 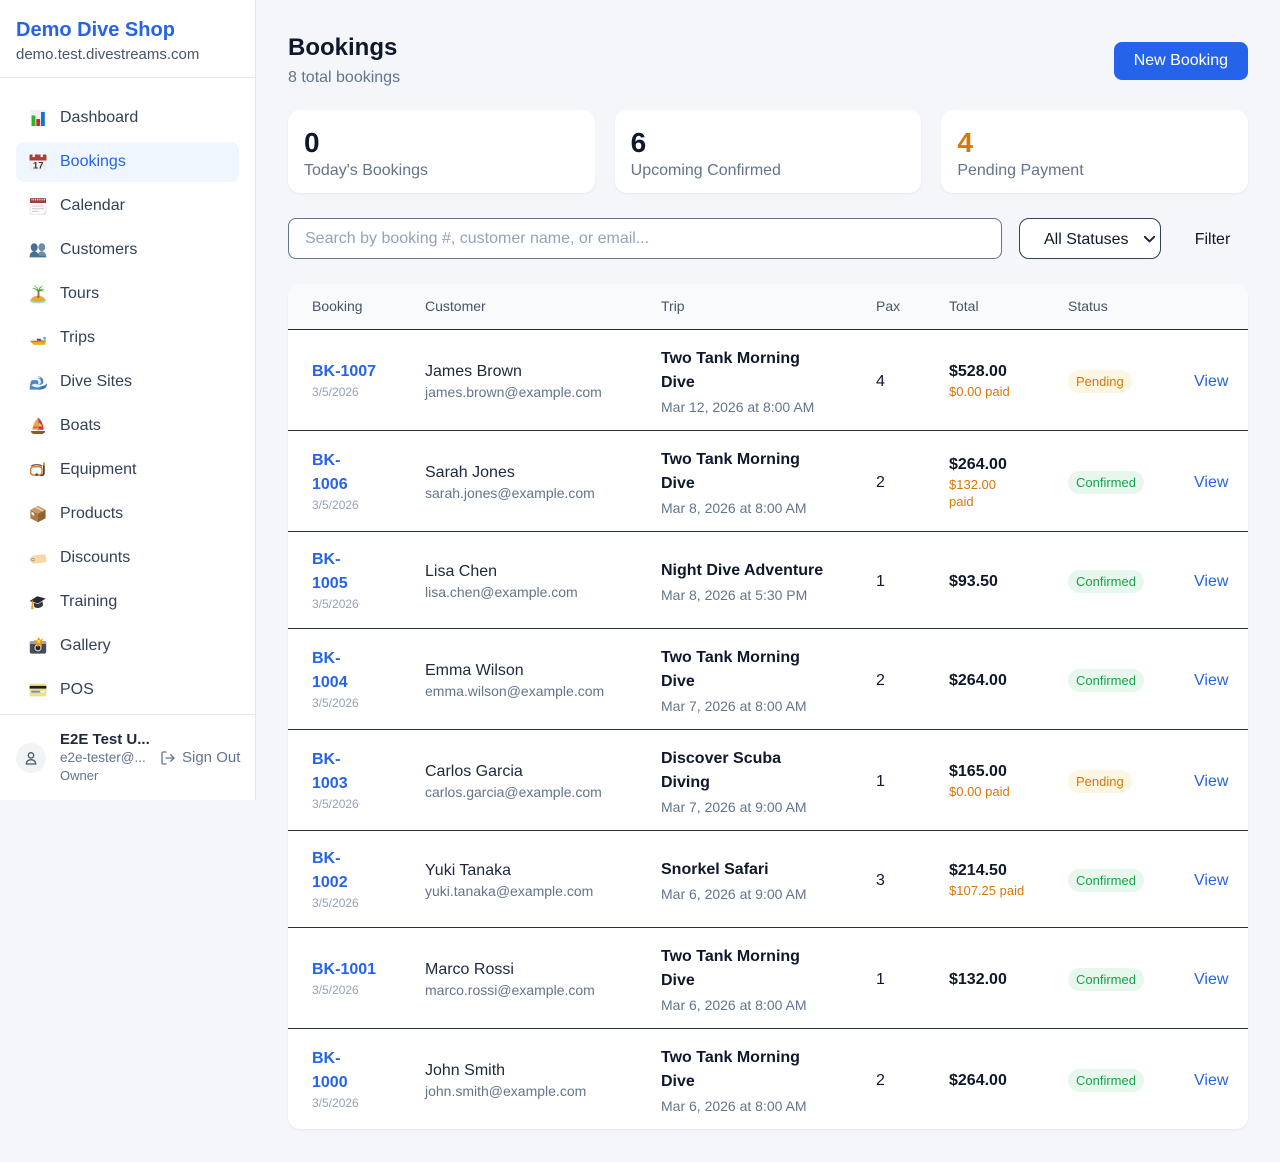 I want to click on svg-text: 17, so click(x=38, y=166).